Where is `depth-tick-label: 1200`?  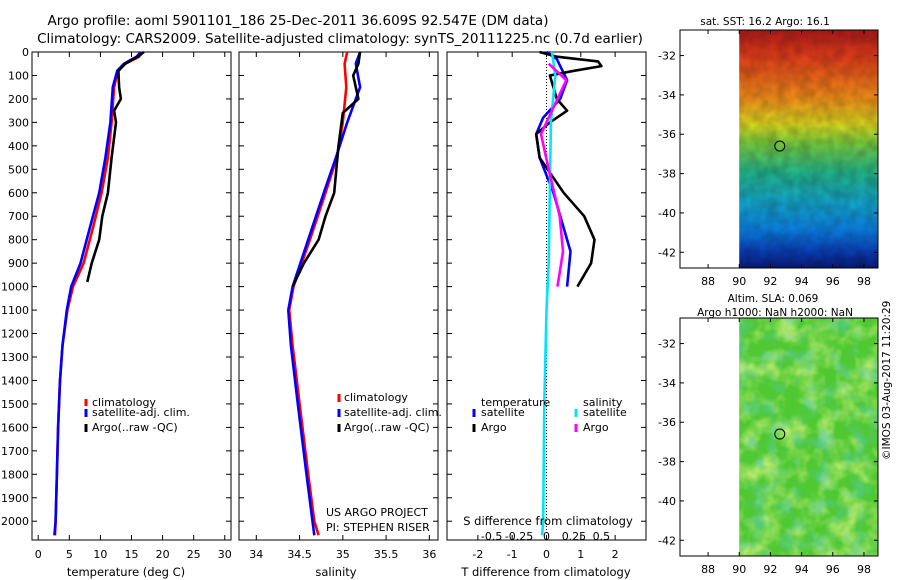
depth-tick-label: 1200 is located at coordinates (15, 334).